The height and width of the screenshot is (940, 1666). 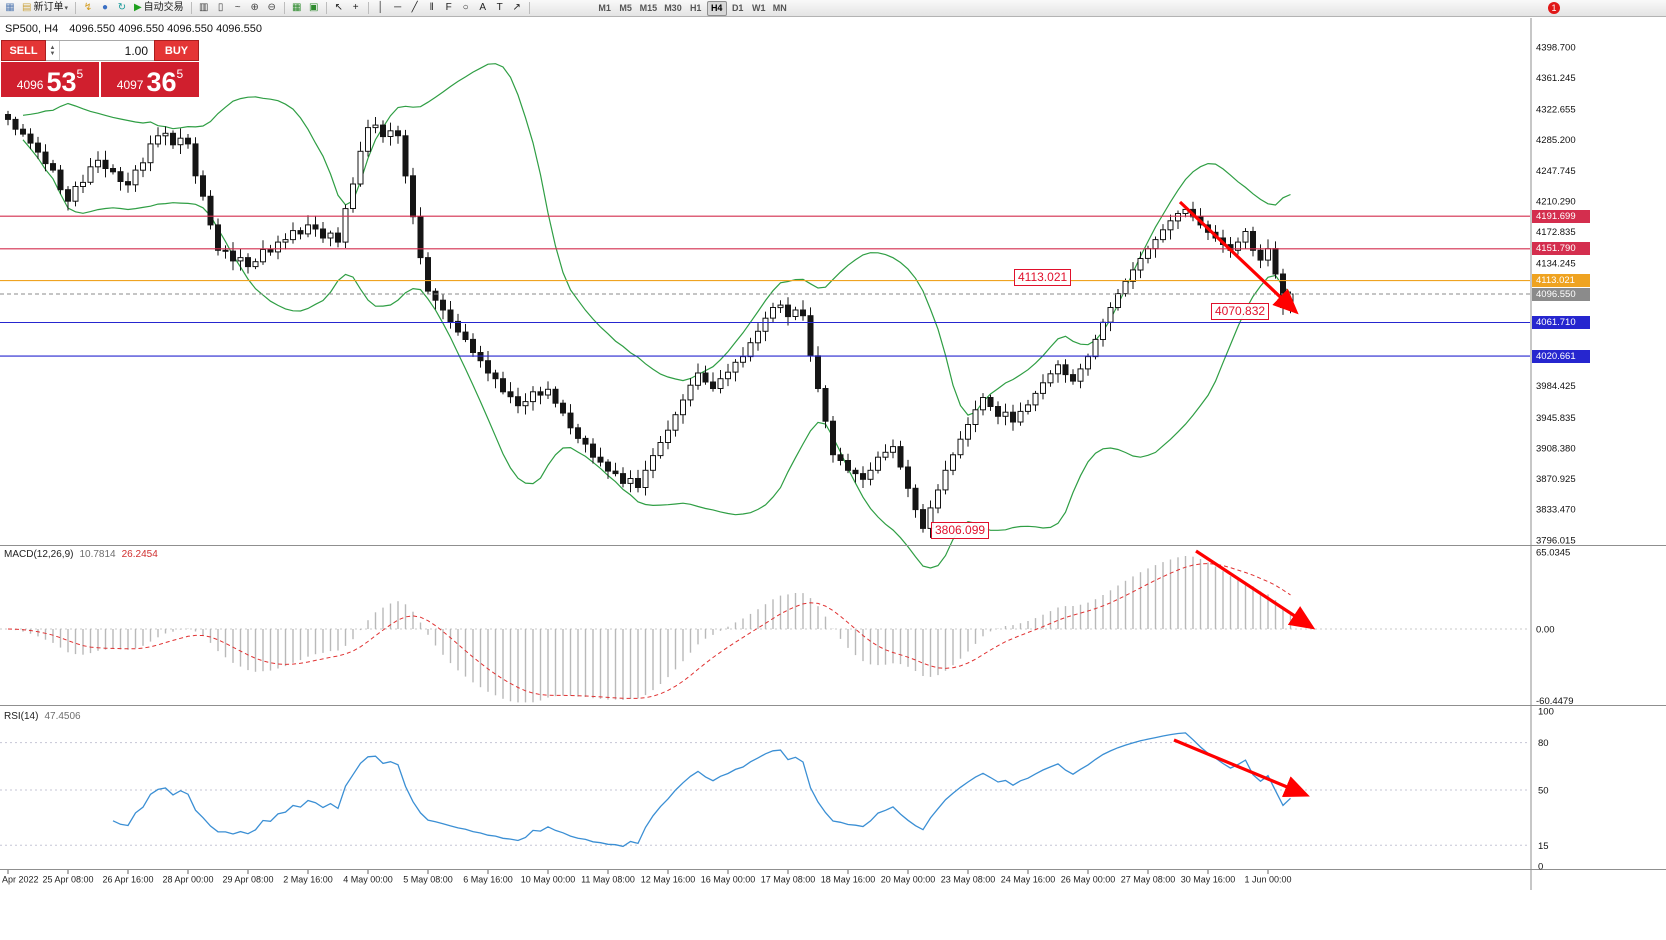 What do you see at coordinates (1043, 277) in the screenshot?
I see `price-annotation-4113: 4113.021` at bounding box center [1043, 277].